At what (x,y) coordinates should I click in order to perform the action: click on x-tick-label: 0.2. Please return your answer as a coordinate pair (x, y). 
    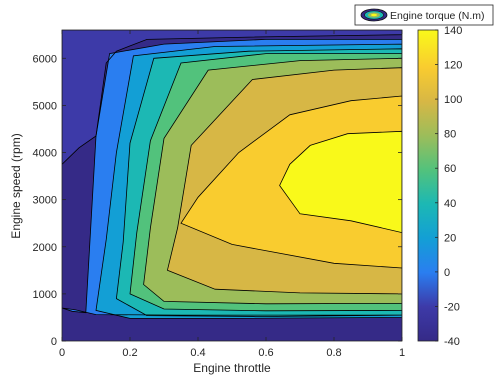
    Looking at the image, I should click on (129, 353).